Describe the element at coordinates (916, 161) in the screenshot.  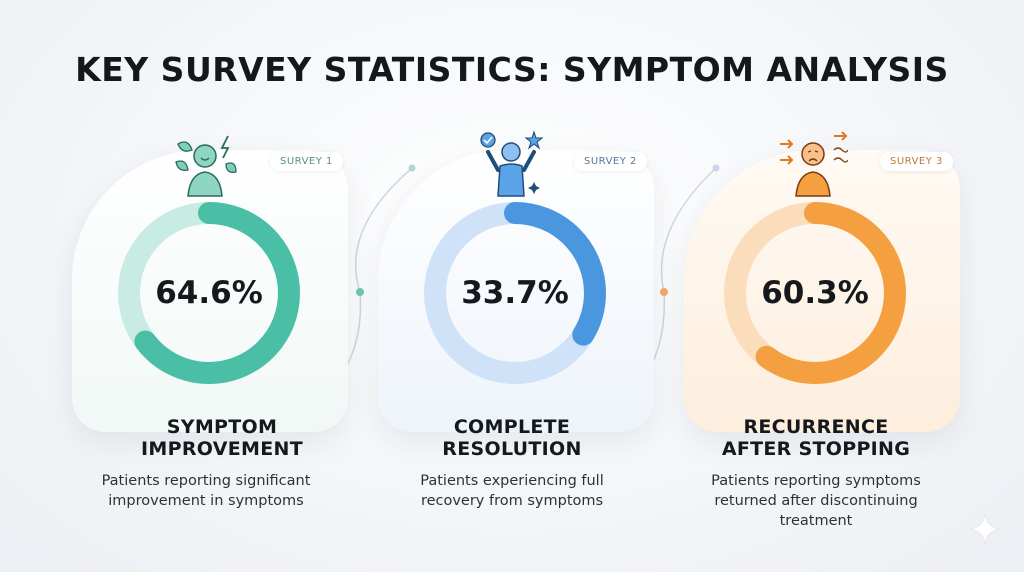
I see `survey-badge: SURVEY 3` at that location.